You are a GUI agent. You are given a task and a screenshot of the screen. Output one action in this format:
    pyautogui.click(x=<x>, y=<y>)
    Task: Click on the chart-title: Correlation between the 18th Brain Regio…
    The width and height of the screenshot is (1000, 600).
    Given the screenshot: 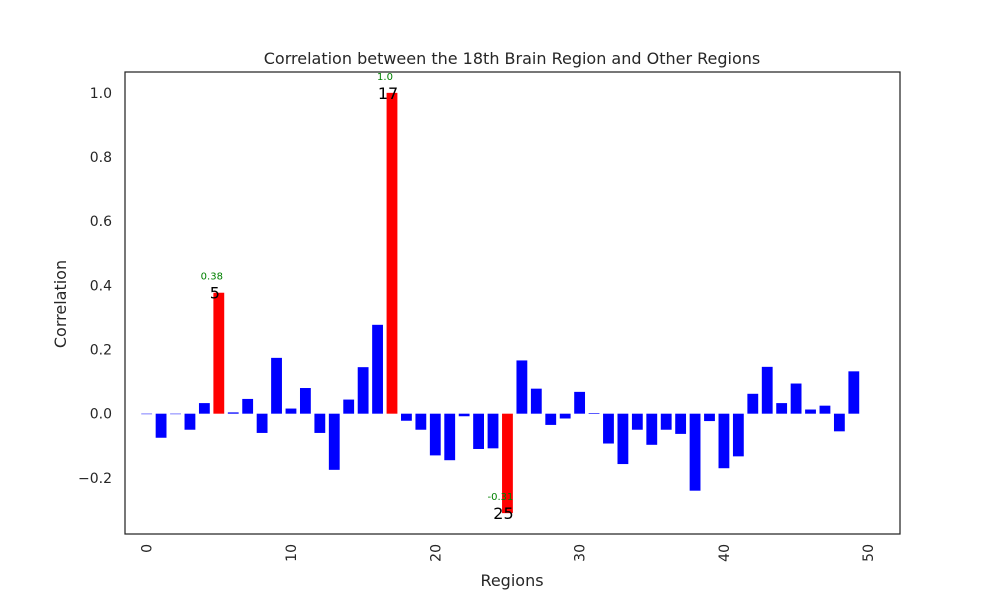 What is the action you would take?
    pyautogui.click(x=512, y=58)
    